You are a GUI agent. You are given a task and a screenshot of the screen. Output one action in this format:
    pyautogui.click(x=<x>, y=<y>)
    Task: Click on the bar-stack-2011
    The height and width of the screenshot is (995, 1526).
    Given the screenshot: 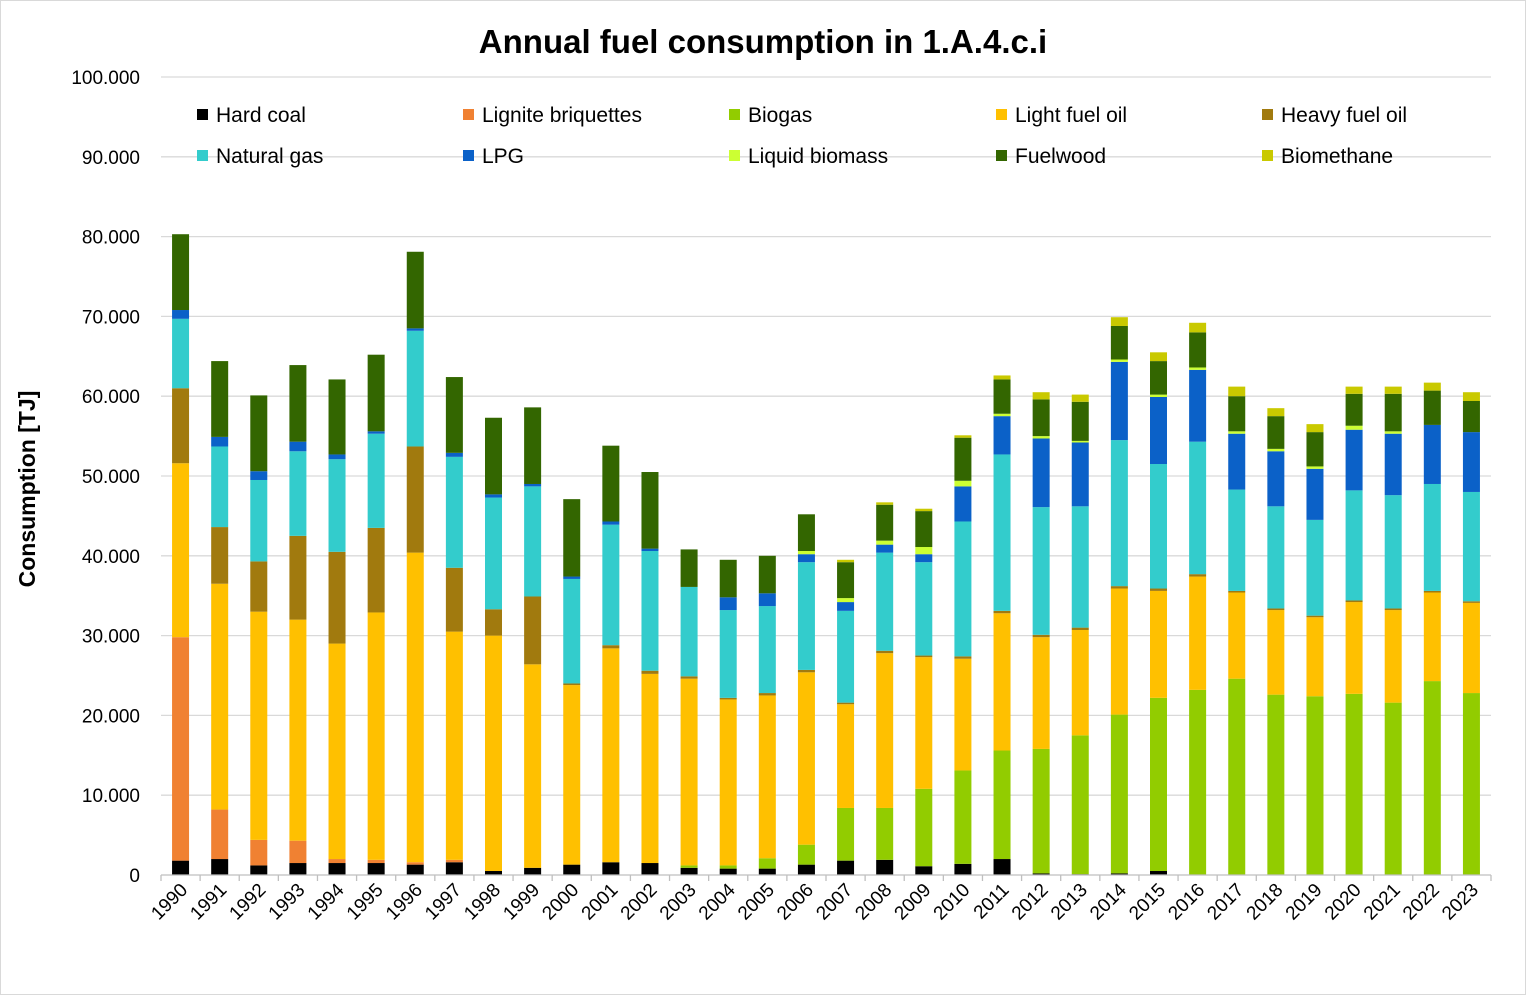 What is the action you would take?
    pyautogui.click(x=1002, y=625)
    